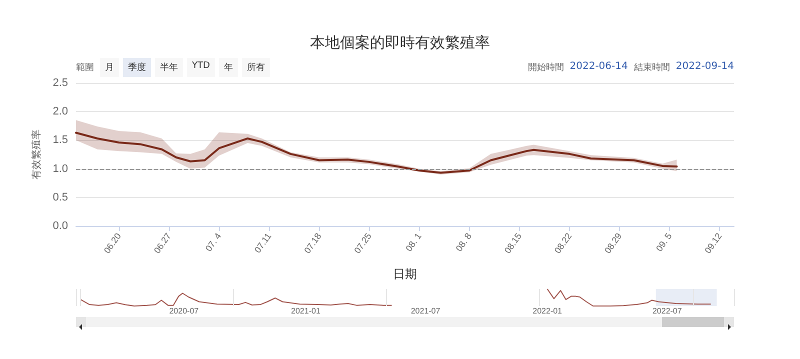 This screenshot has width=800, height=359. What do you see at coordinates (184, 311) in the screenshot?
I see `x-tick-label: 2020-07` at bounding box center [184, 311].